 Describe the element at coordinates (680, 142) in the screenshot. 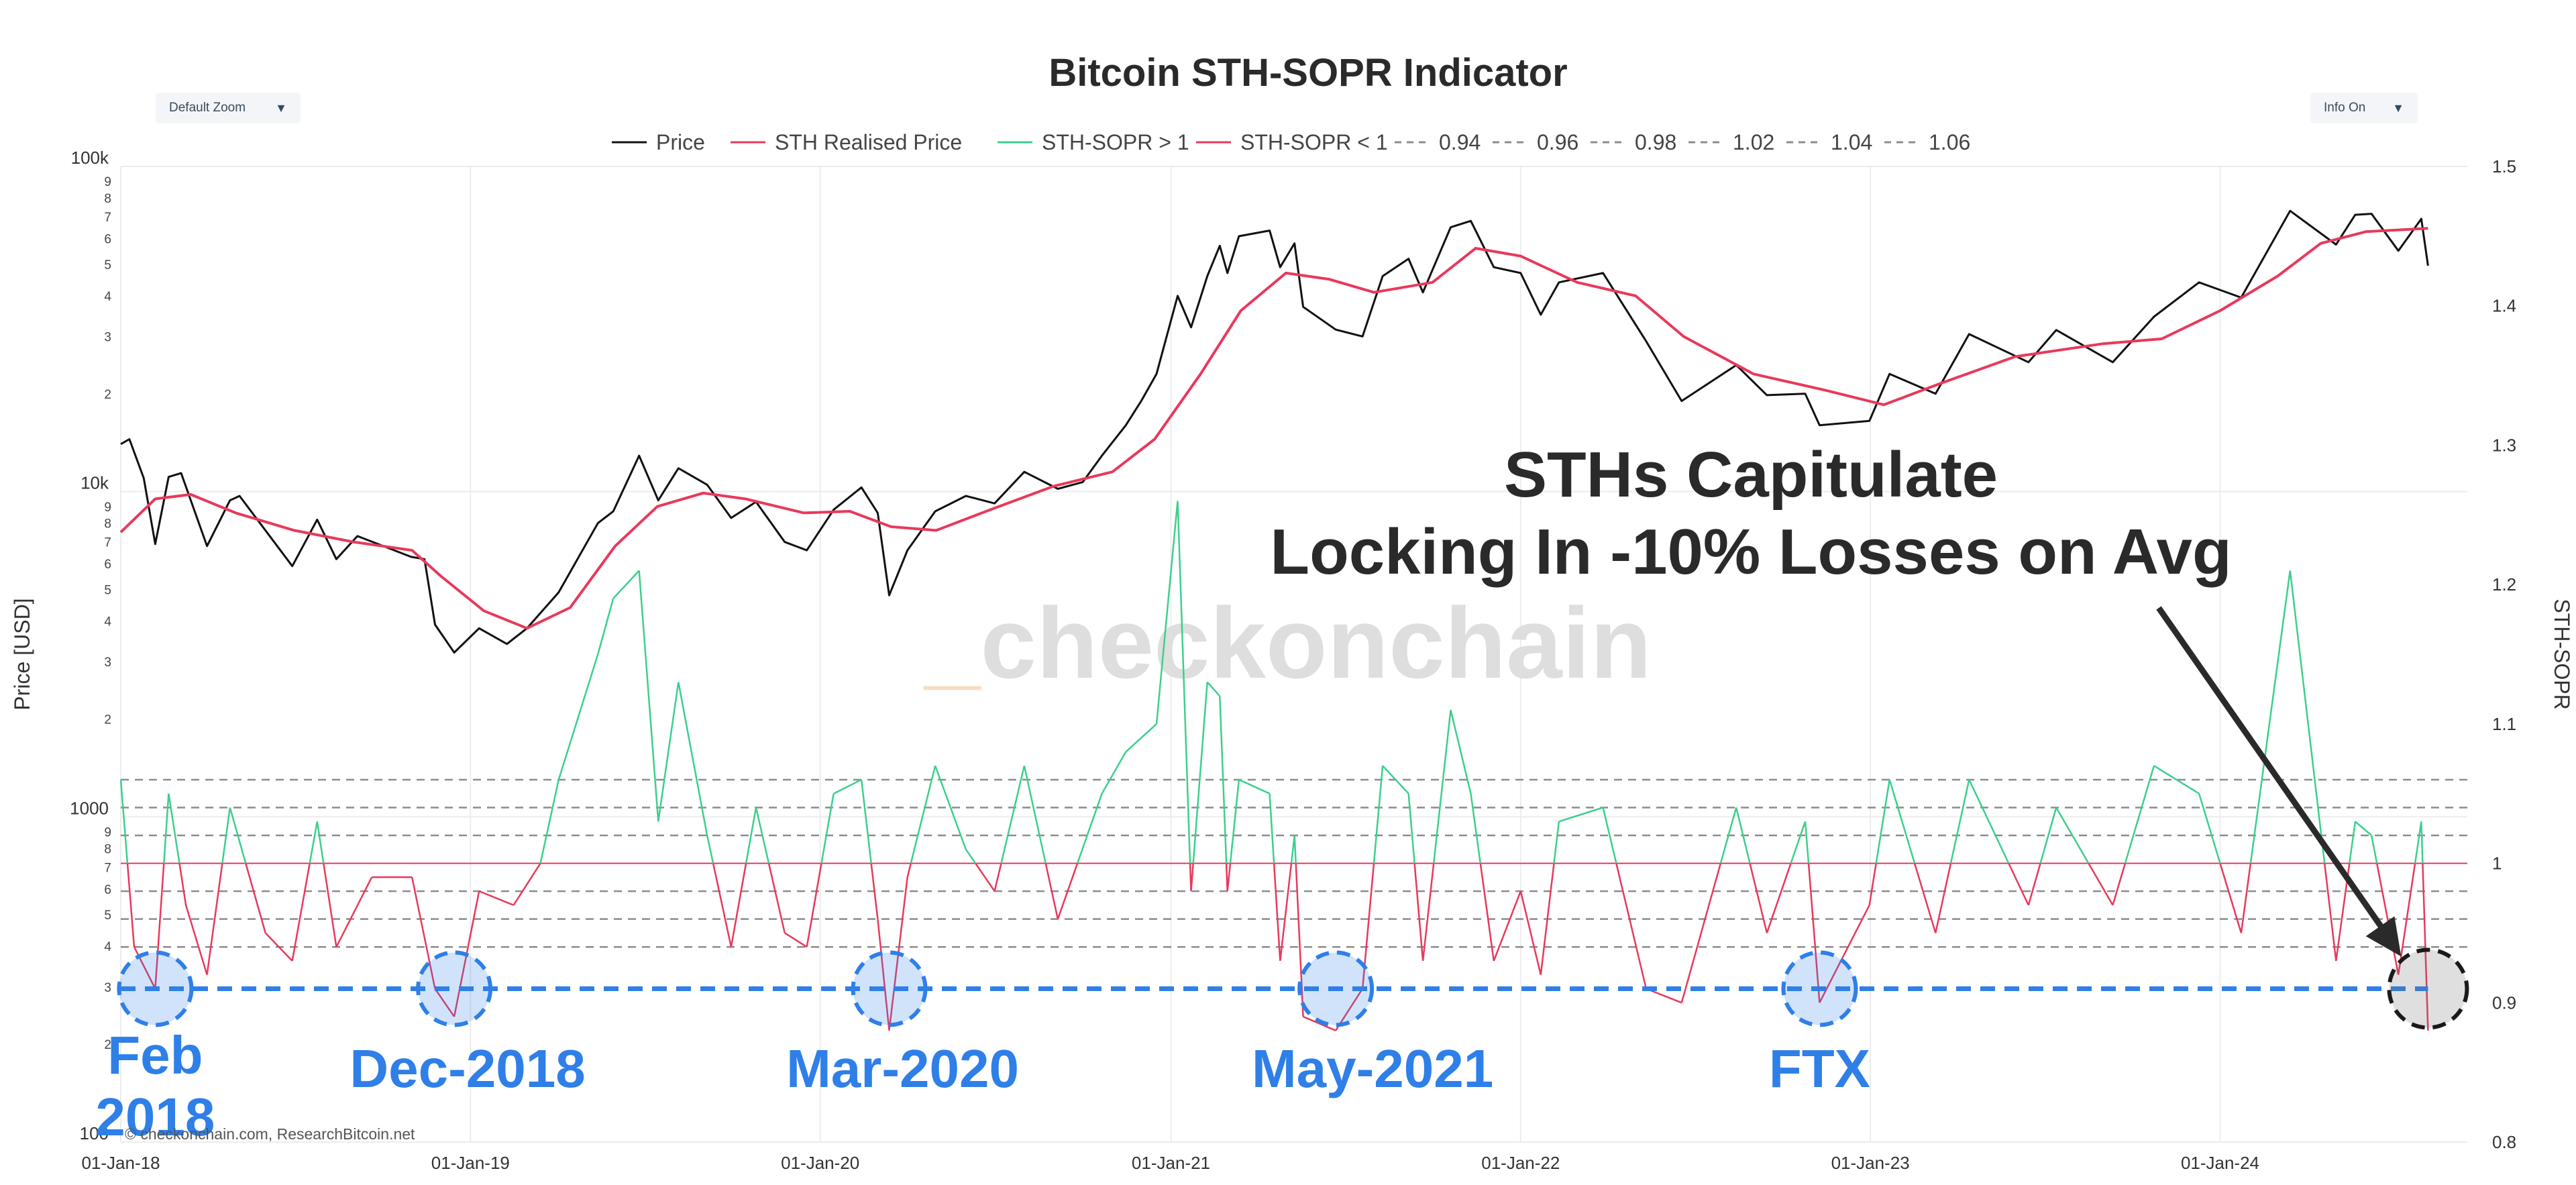

I see `legend-label: Price` at that location.